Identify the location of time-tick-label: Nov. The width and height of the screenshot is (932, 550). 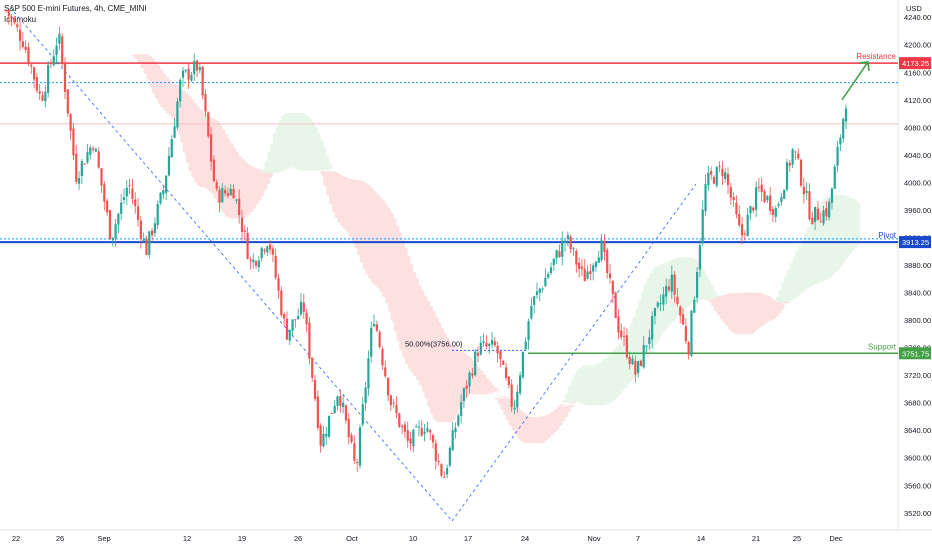
(594, 538).